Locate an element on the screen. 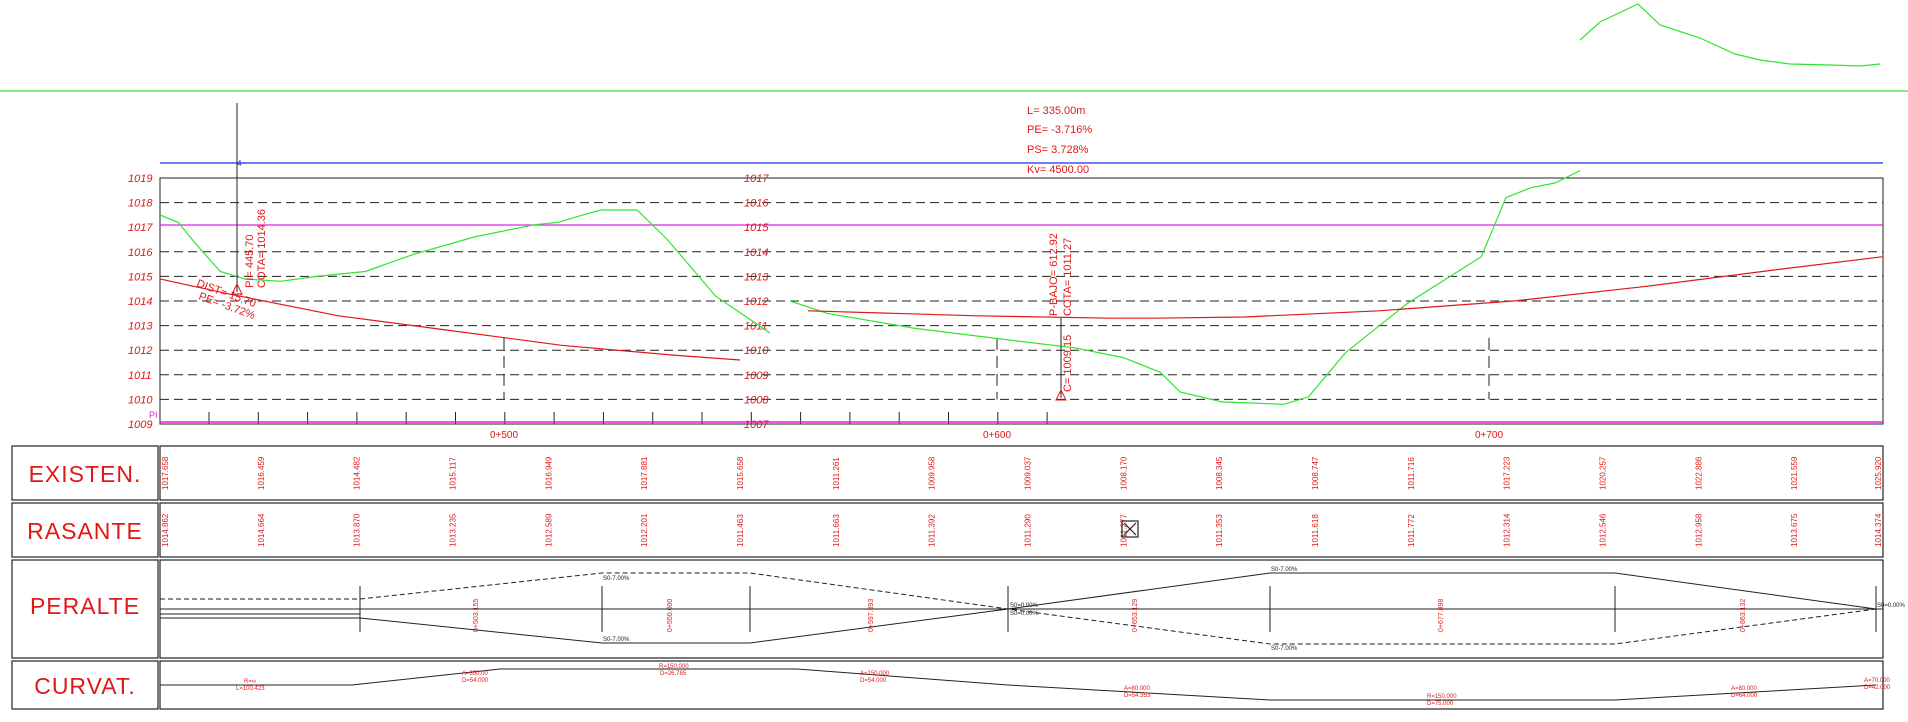 This screenshot has width=1908, height=722. rasante-label-box is located at coordinates (85, 530).